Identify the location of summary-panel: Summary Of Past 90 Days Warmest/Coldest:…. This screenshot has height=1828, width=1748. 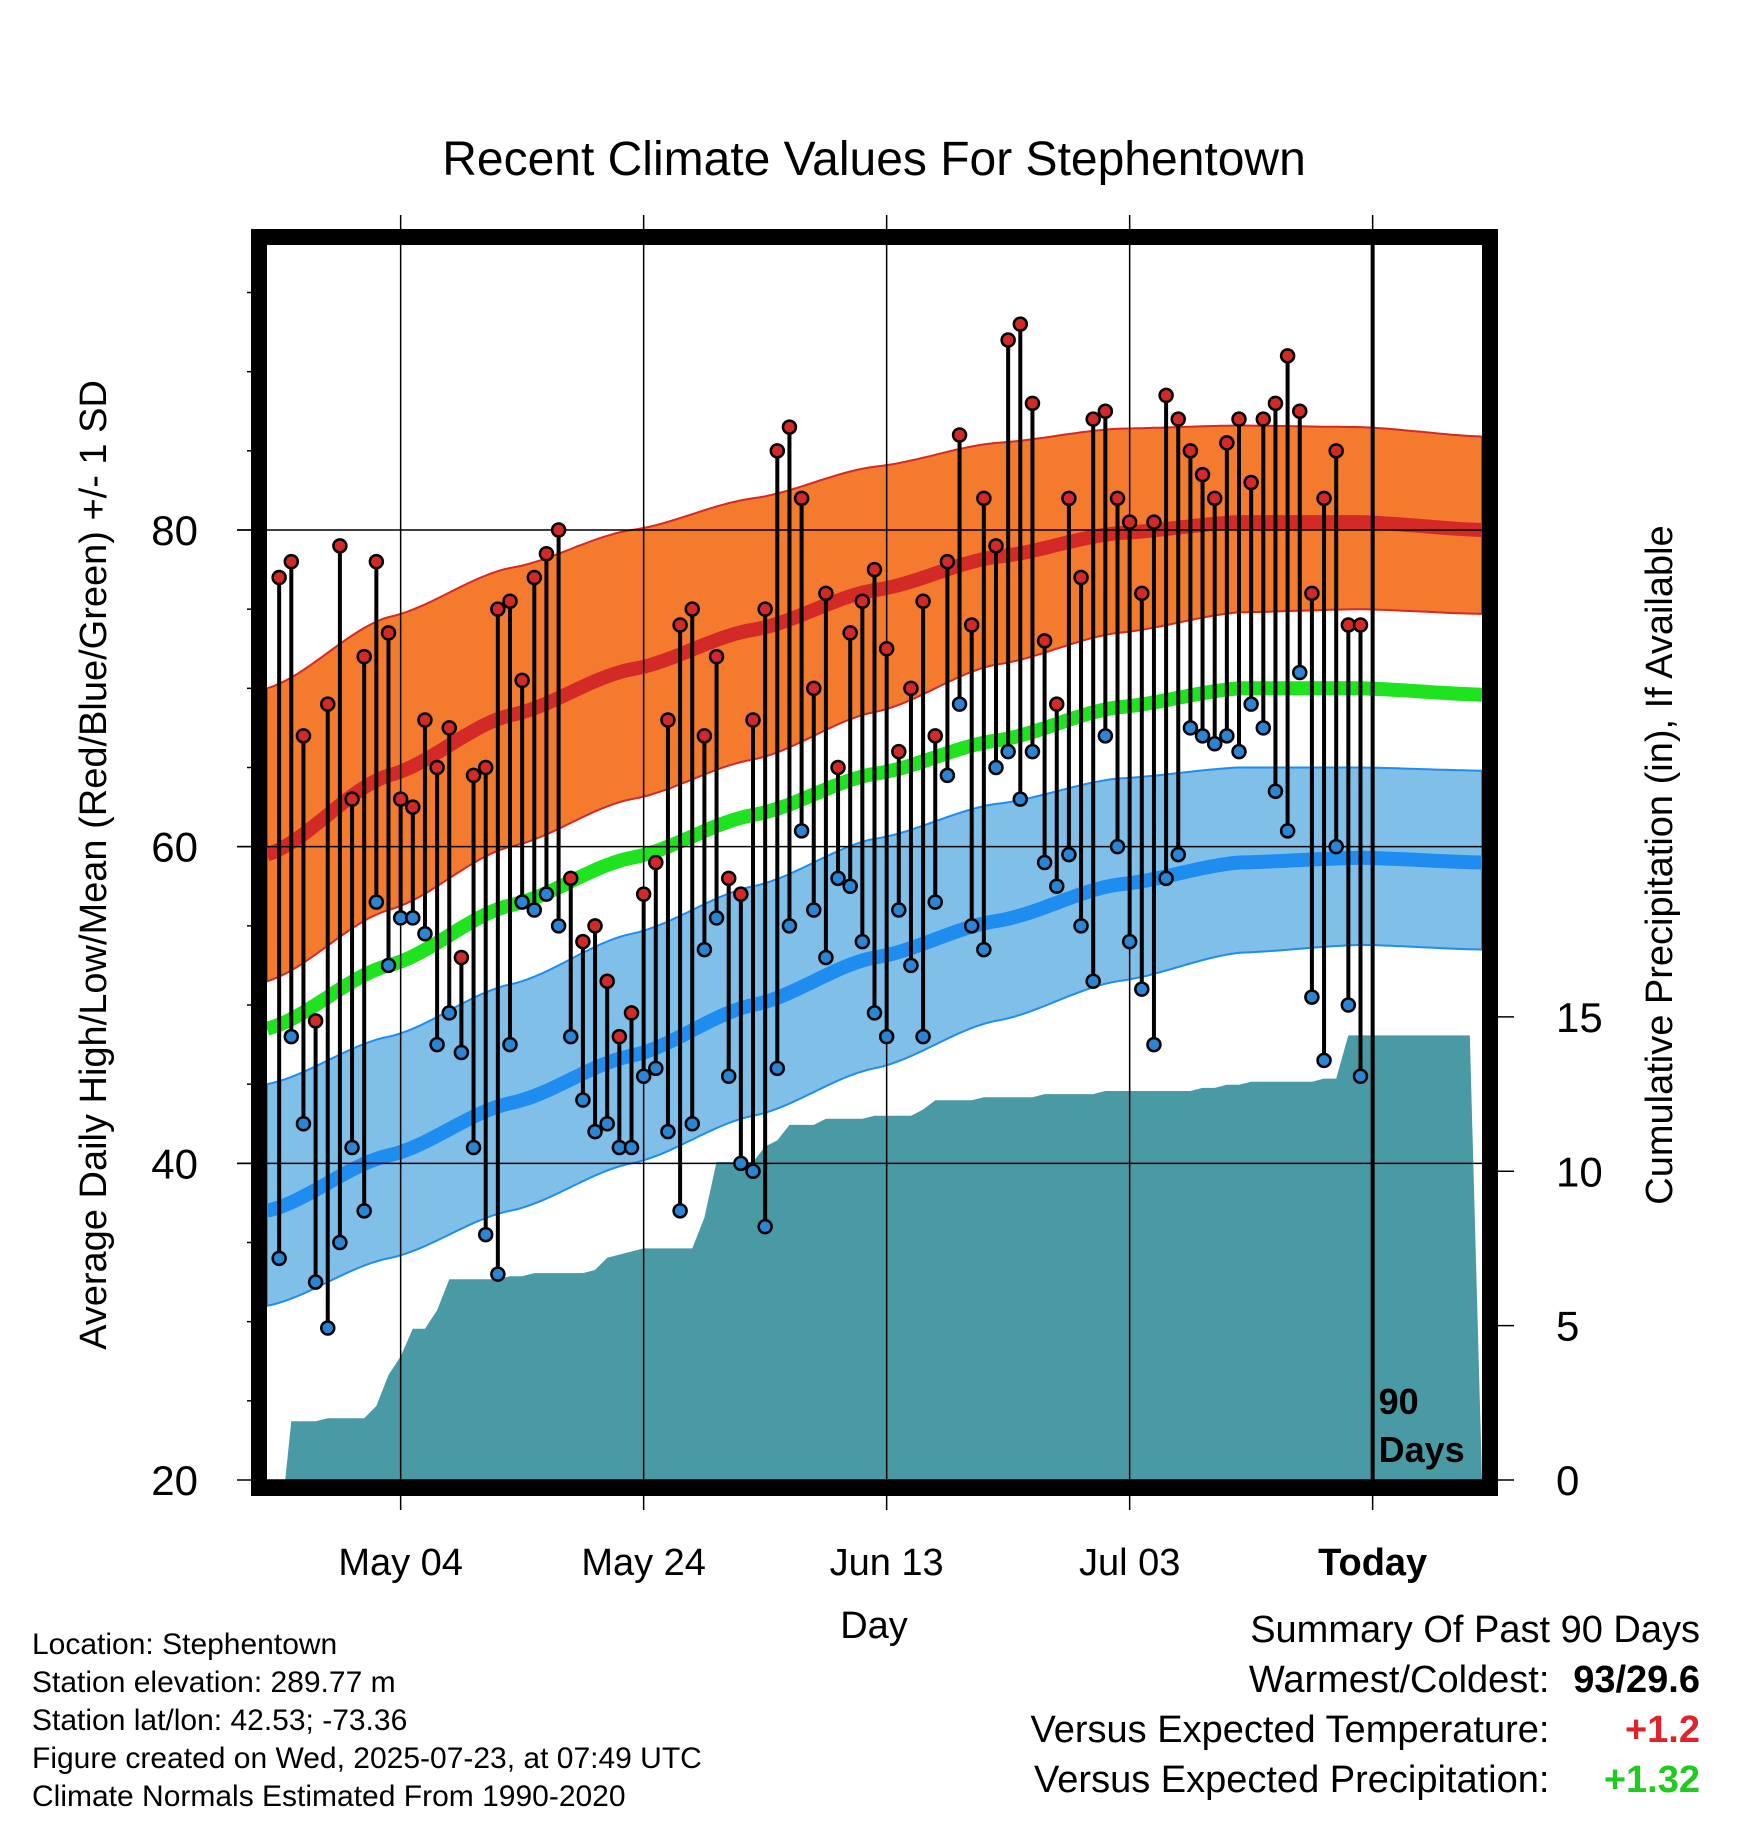
(1365, 1705).